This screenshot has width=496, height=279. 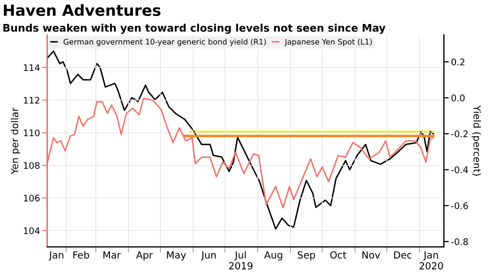 What do you see at coordinates (208, 255) in the screenshot?
I see `x-tick-label: Jun` at bounding box center [208, 255].